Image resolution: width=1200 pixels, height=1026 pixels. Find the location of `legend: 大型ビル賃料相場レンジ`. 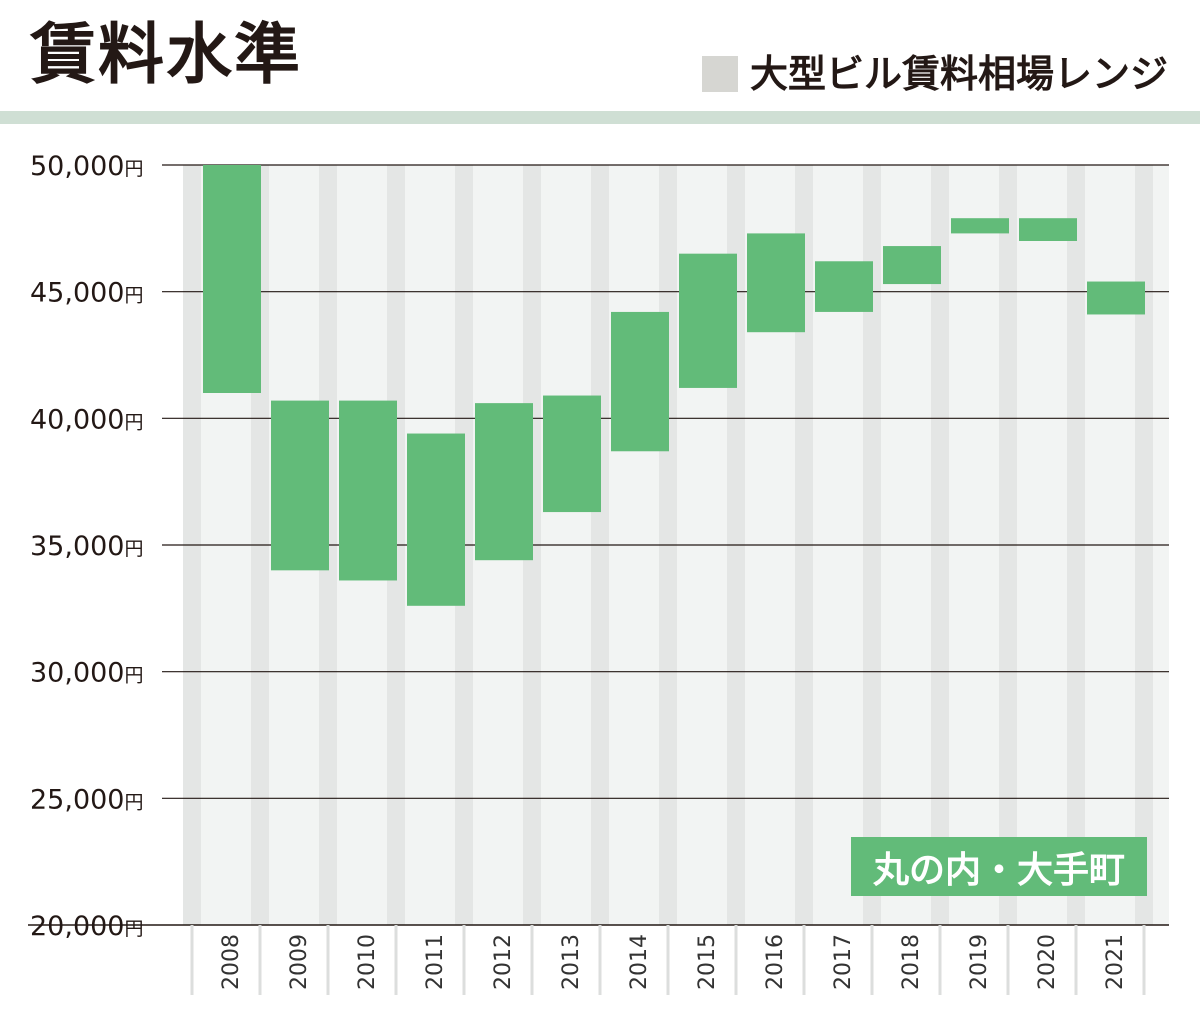

legend: 大型ビル賃料相場レンジ is located at coordinates (934, 74).